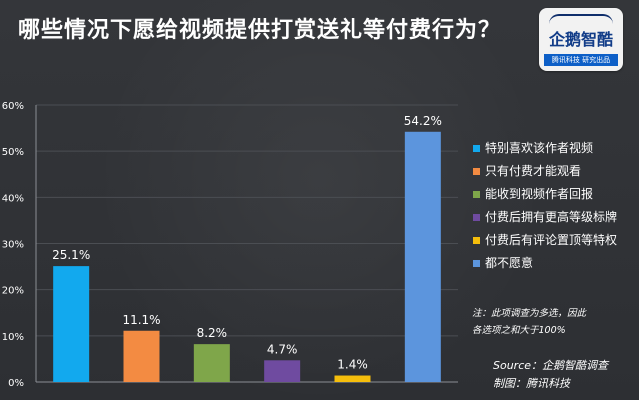 The width and height of the screenshot is (639, 400). I want to click on y-tick-label: 0%, so click(16, 383).